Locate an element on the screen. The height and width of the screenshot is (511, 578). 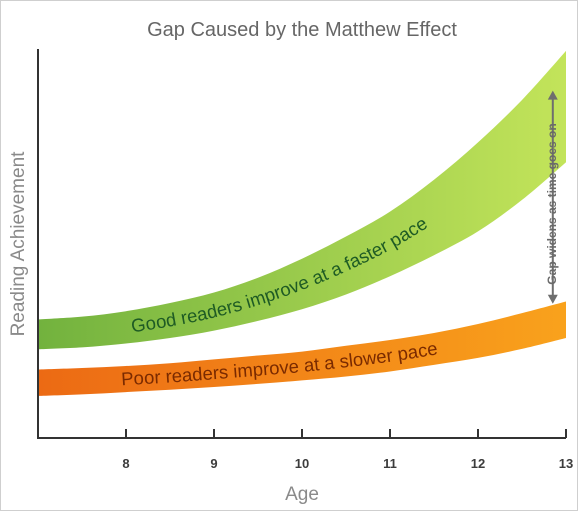
x-tick-label-9: 9 is located at coordinates (213, 463).